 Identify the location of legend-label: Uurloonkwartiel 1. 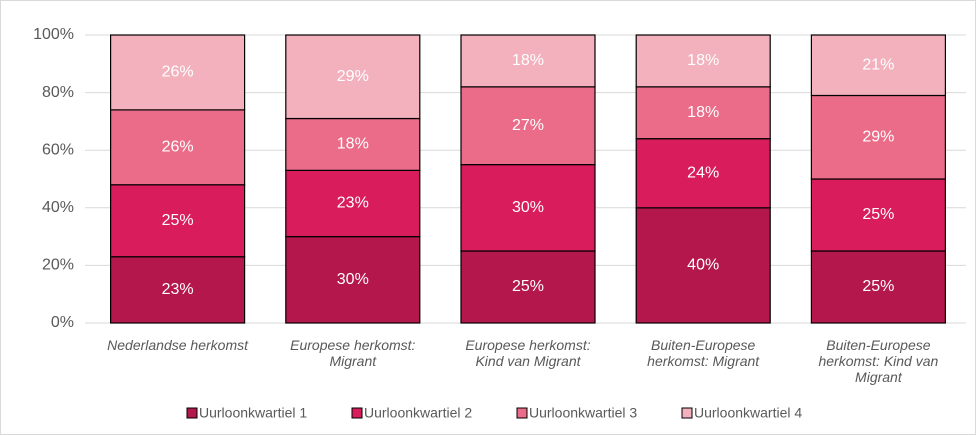
(253, 413).